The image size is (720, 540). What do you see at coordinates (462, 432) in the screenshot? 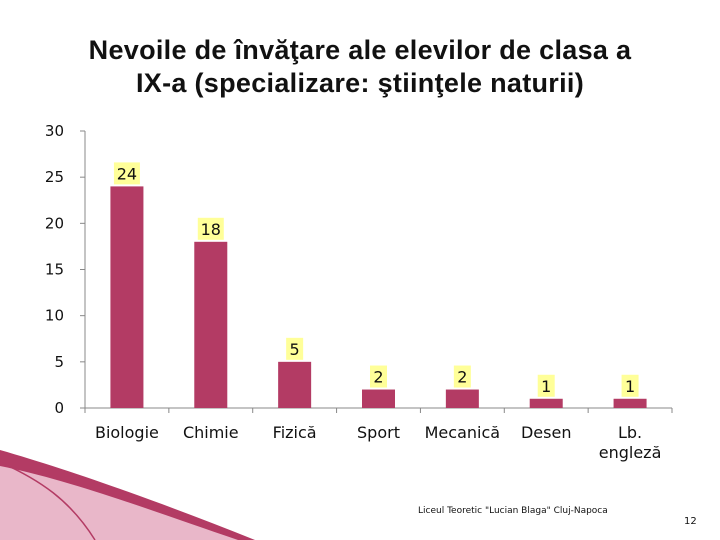
I see `category-label: Mecanică` at bounding box center [462, 432].